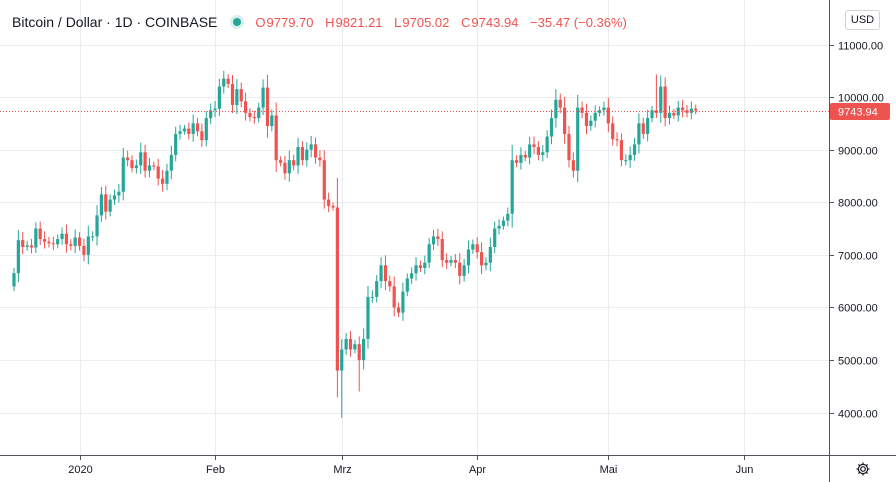 Image resolution: width=896 pixels, height=482 pixels. Describe the element at coordinates (862, 20) in the screenshot. I see `currency-button: USD` at that location.